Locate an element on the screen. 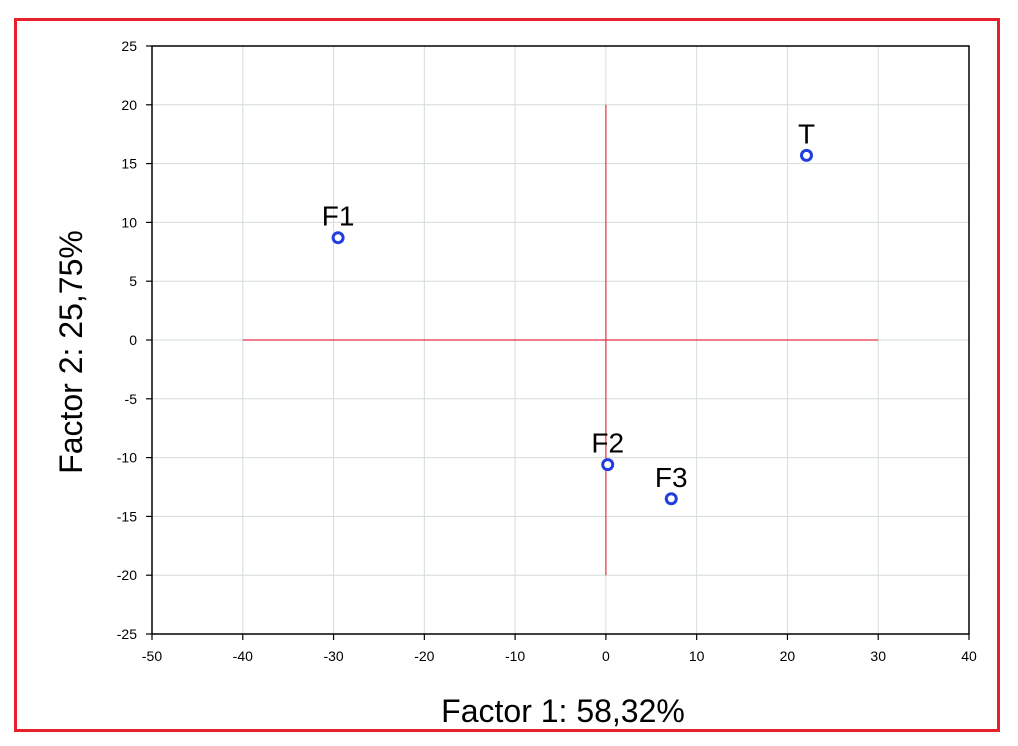 Image resolution: width=1018 pixels, height=746 pixels. y-tick-label: 25 is located at coordinates (129, 46).